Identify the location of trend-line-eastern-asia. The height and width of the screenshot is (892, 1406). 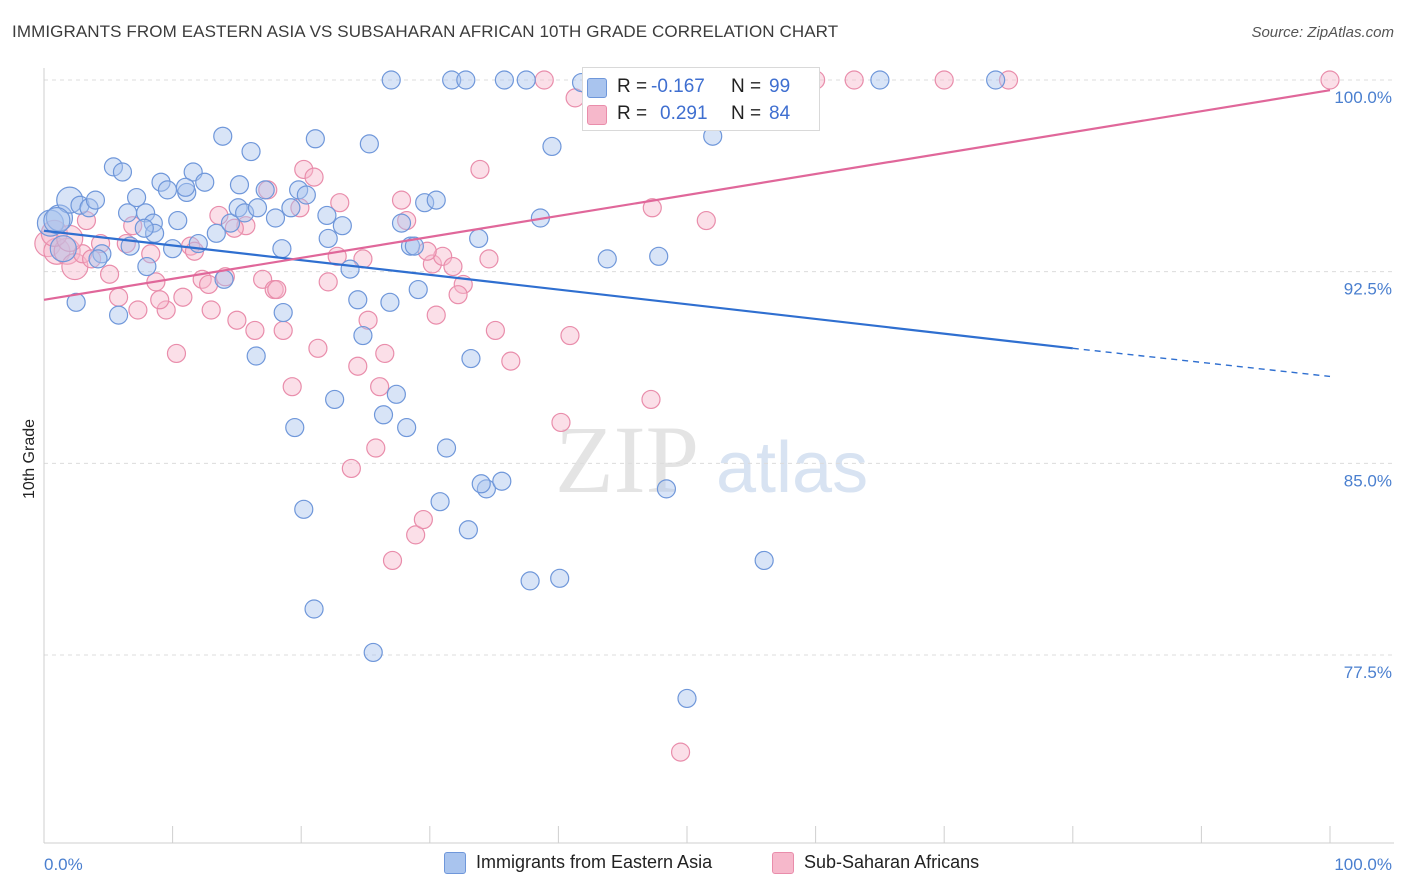
(558, 289).